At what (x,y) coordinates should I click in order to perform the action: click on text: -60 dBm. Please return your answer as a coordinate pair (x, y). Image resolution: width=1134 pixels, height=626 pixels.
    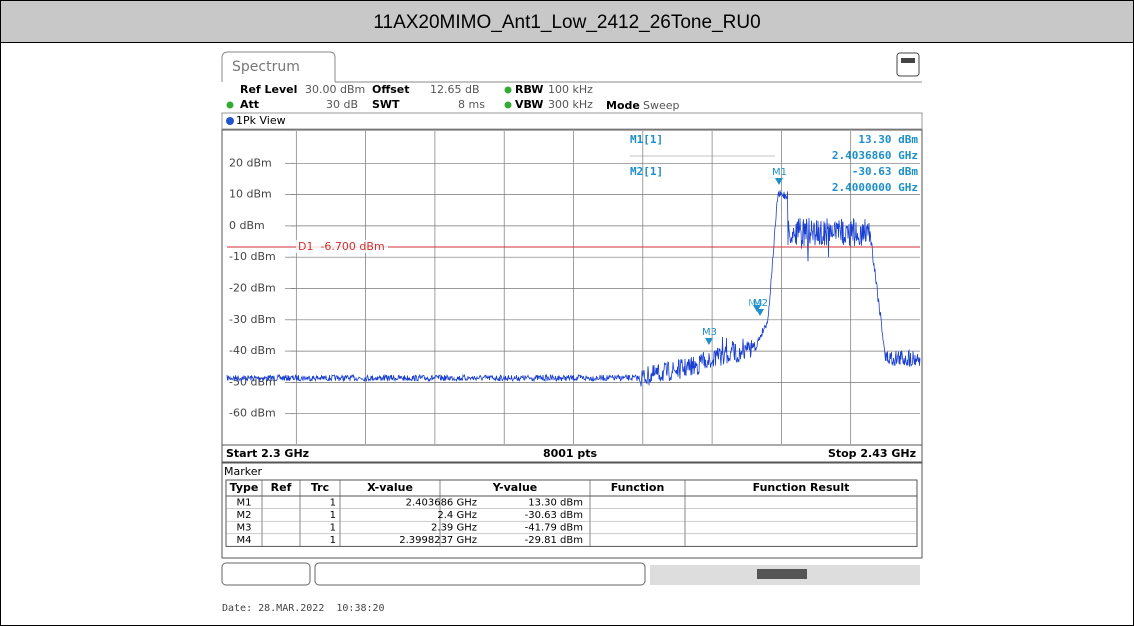
    Looking at the image, I should click on (252, 413).